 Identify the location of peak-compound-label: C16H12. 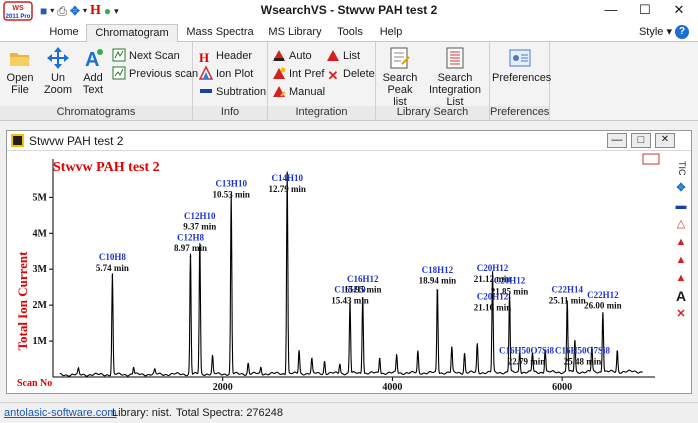
(363, 279).